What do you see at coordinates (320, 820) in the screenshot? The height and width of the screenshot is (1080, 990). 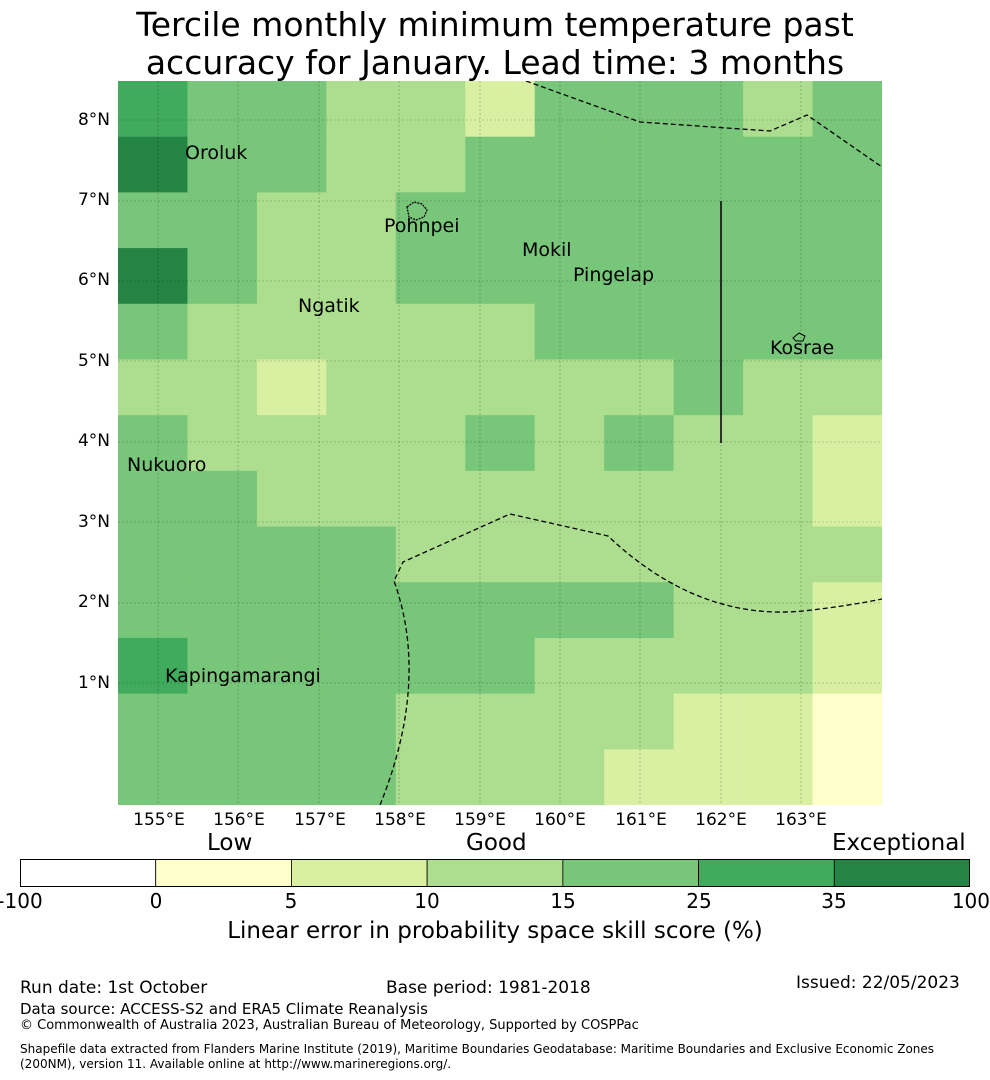 I see `lon-label: 157°E` at bounding box center [320, 820].